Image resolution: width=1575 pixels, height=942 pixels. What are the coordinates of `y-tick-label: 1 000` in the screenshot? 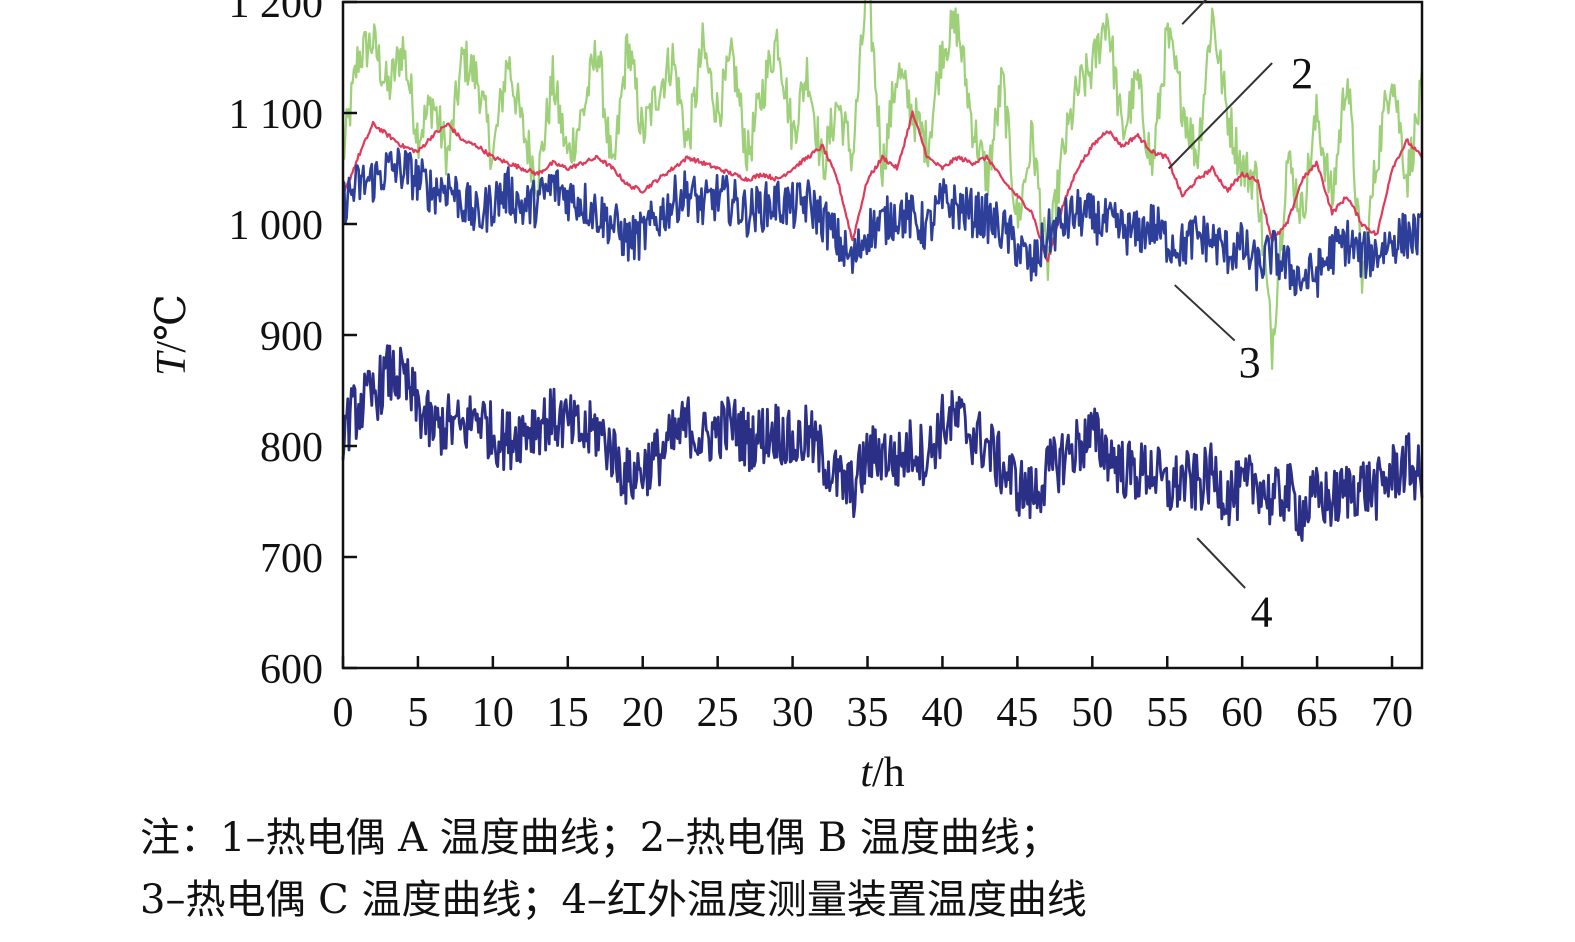 It's located at (276, 226).